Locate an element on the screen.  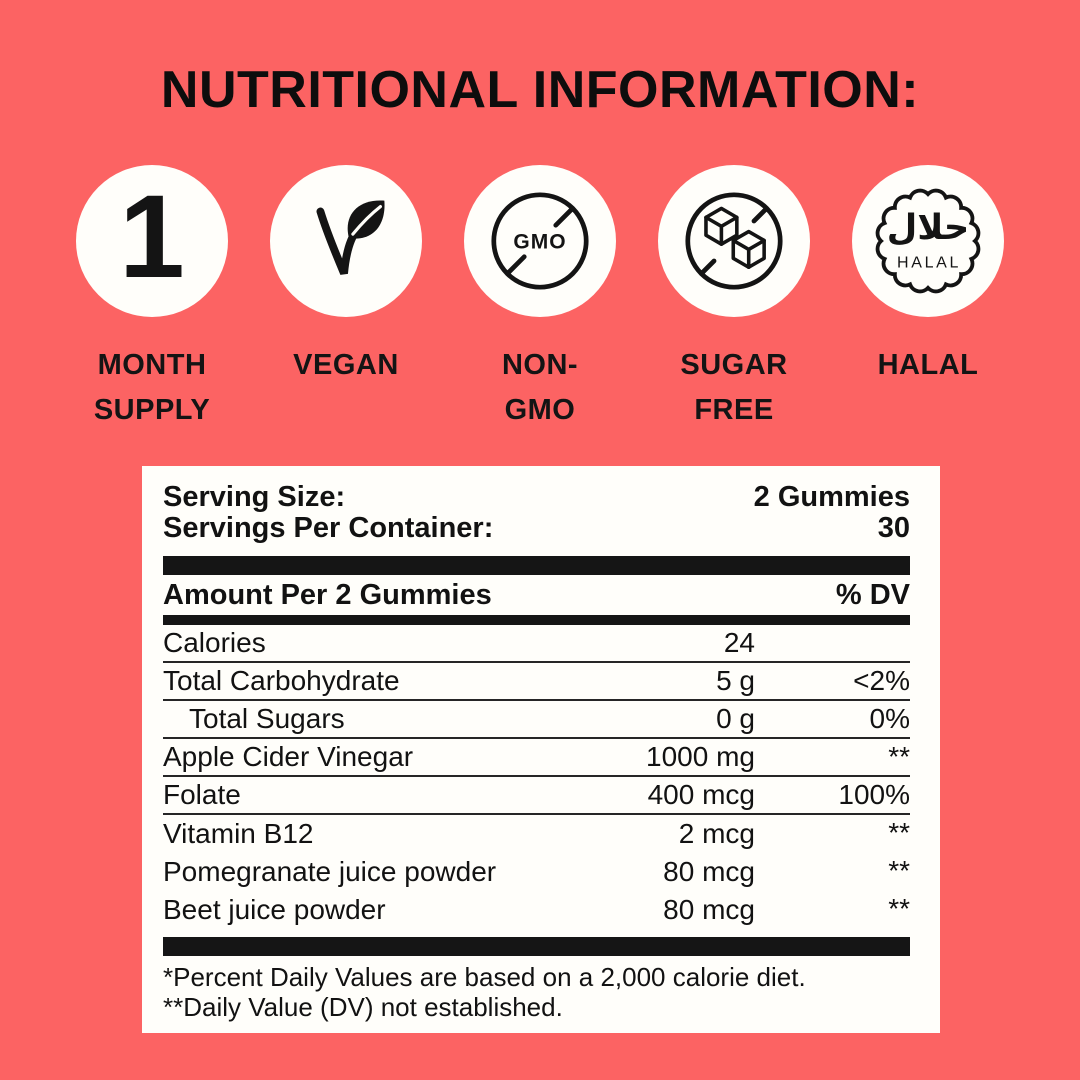
amount-header: Amount Per 2 Gummies is located at coordinates (327, 594).